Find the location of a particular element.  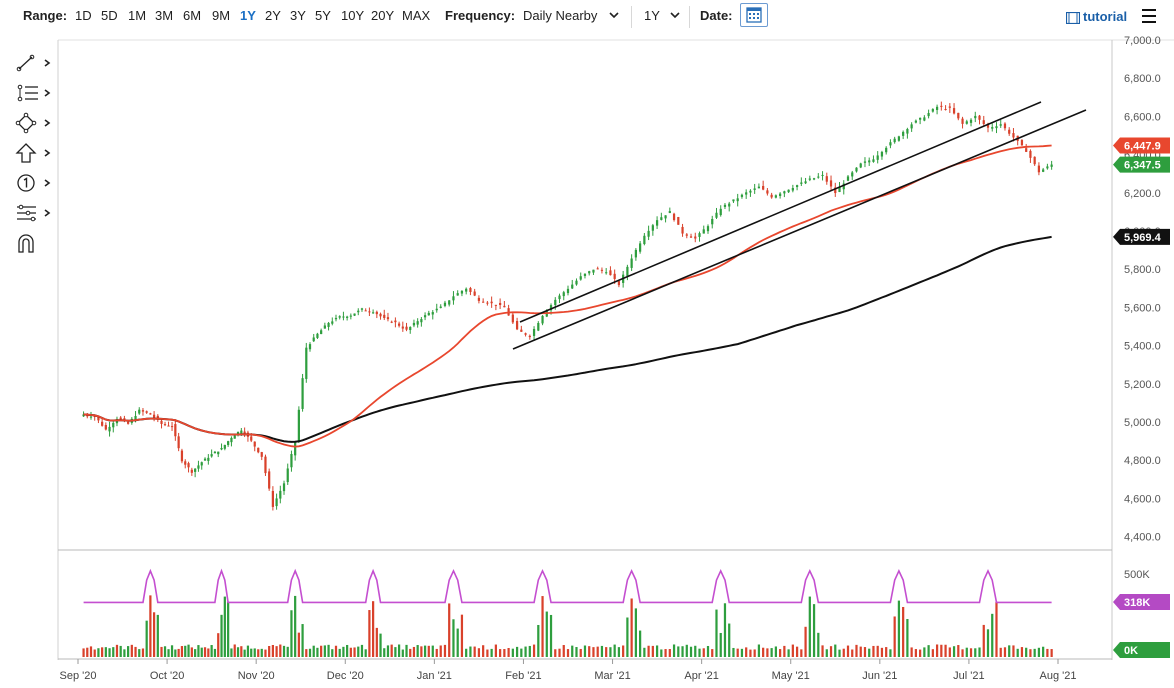

tutorial-link: tutorial is located at coordinates (1105, 16).